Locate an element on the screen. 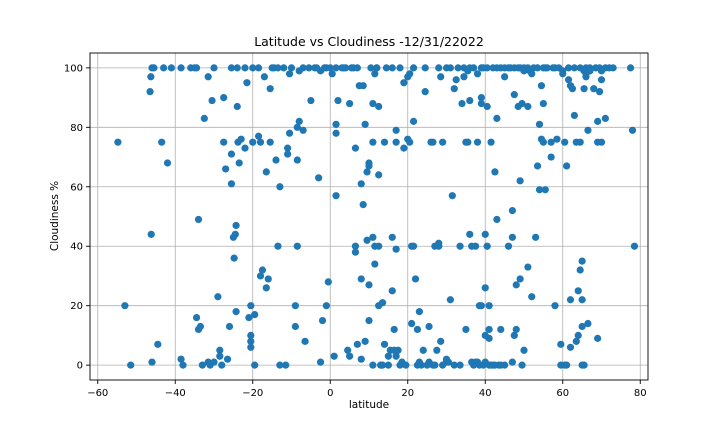 The height and width of the screenshot is (432, 720). y-axis: 0 20 40 60 80 100 is located at coordinates (77, 217).